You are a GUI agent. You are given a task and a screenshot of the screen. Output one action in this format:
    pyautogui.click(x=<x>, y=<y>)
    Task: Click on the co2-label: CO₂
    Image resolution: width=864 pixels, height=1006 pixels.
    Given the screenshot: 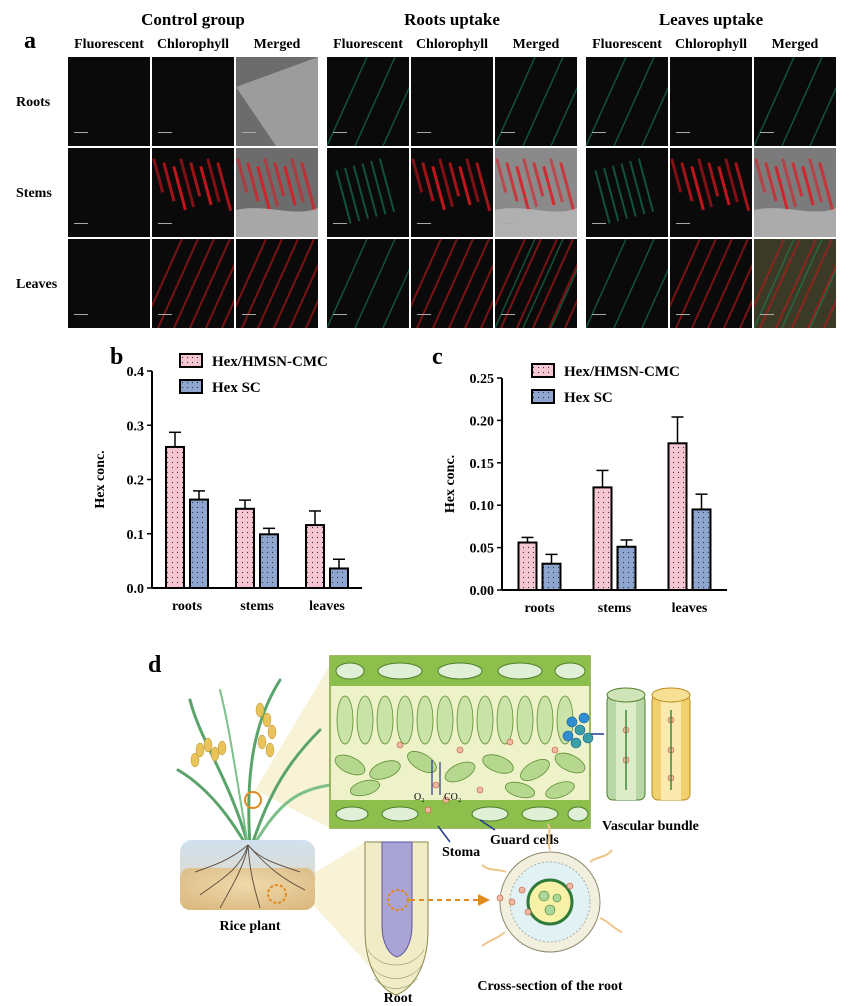 What is the action you would take?
    pyautogui.click(x=452, y=797)
    